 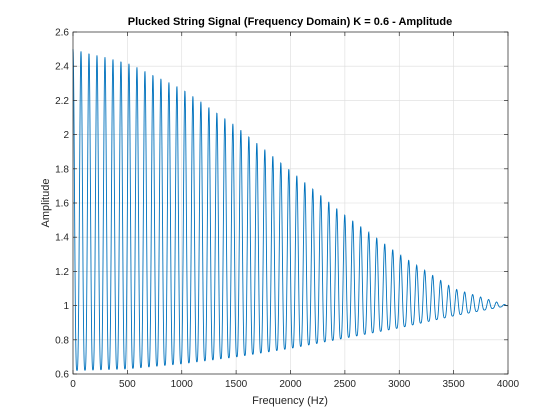 What do you see at coordinates (290, 384) in the screenshot?
I see `x-tick-label: 2000` at bounding box center [290, 384].